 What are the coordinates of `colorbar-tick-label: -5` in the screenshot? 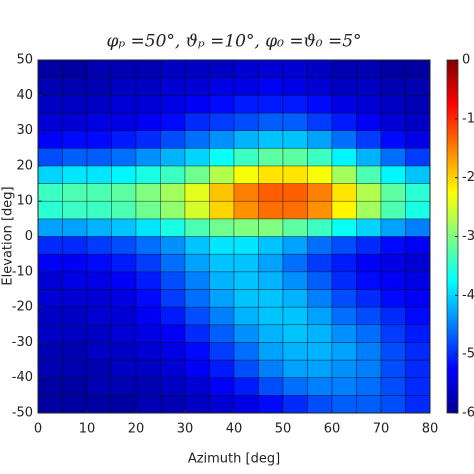 It's located at (468, 354).